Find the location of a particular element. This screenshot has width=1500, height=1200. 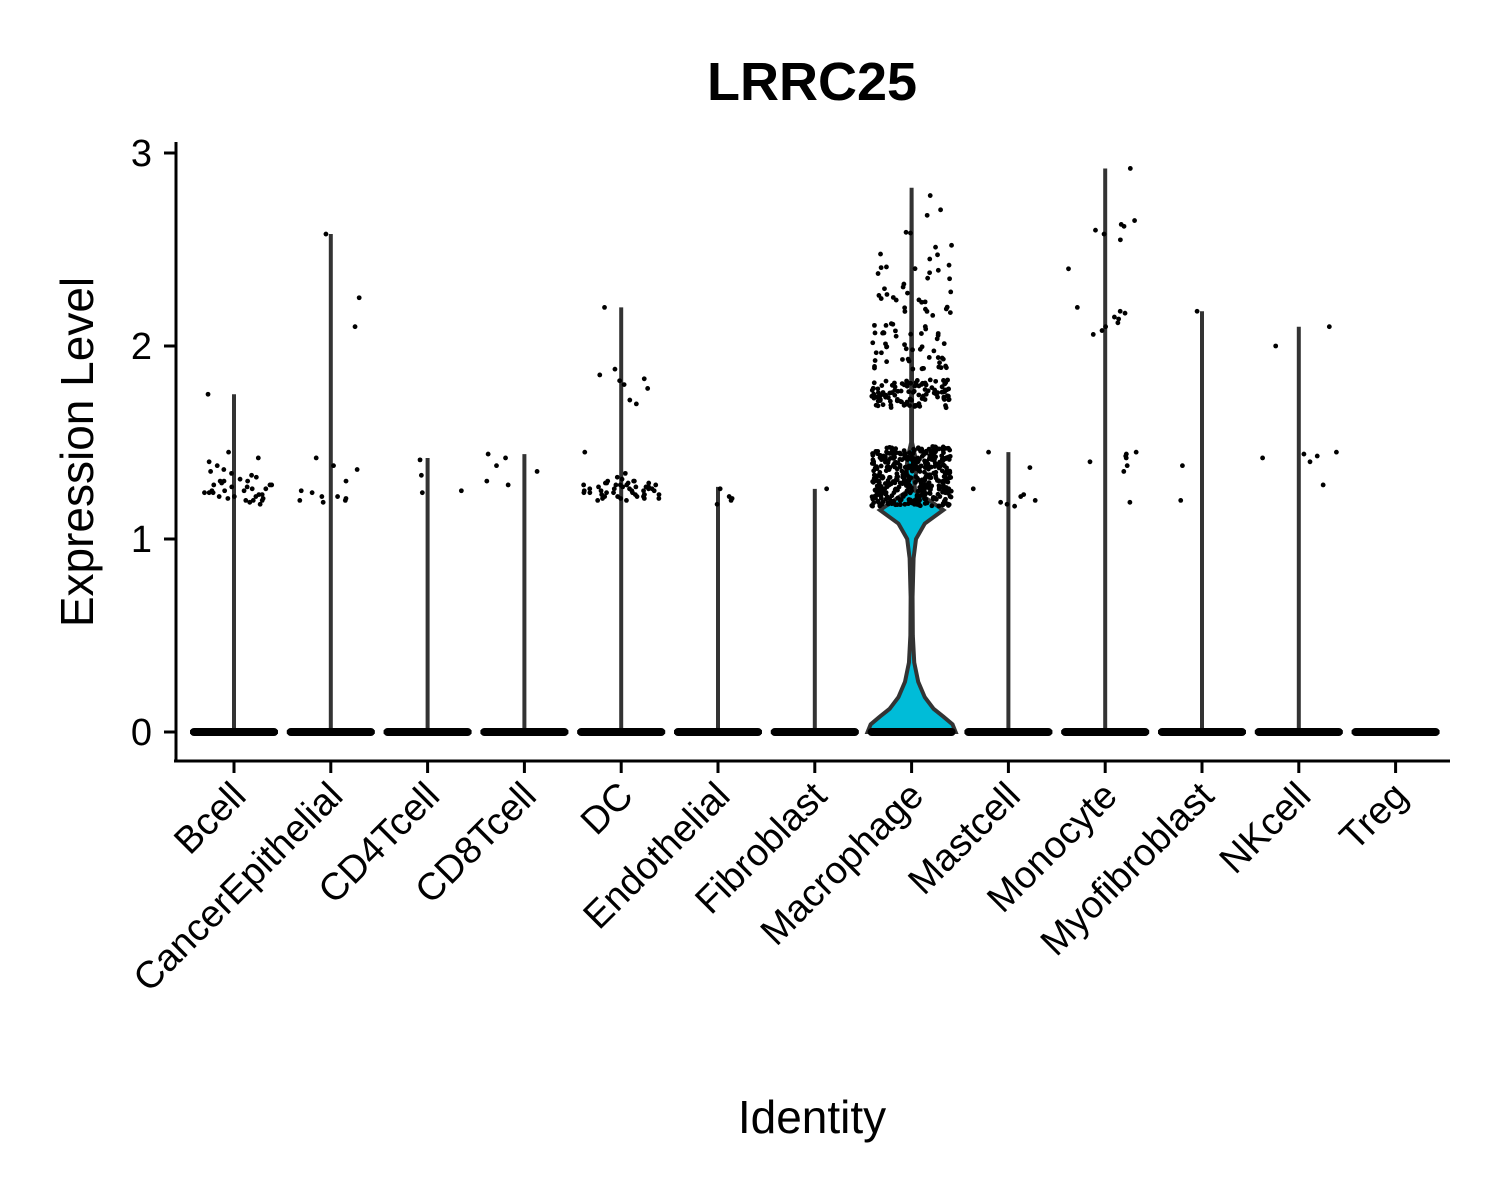

zero-points-mastcell is located at coordinates (1008, 732).